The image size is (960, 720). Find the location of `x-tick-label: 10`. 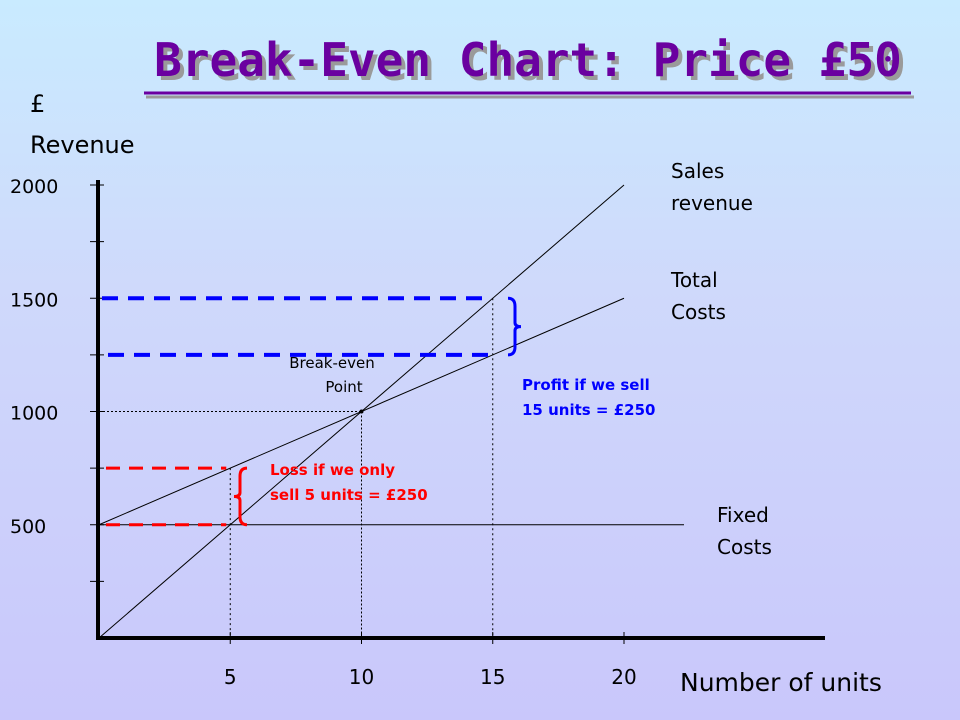

x-tick-label: 10 is located at coordinates (361, 677).